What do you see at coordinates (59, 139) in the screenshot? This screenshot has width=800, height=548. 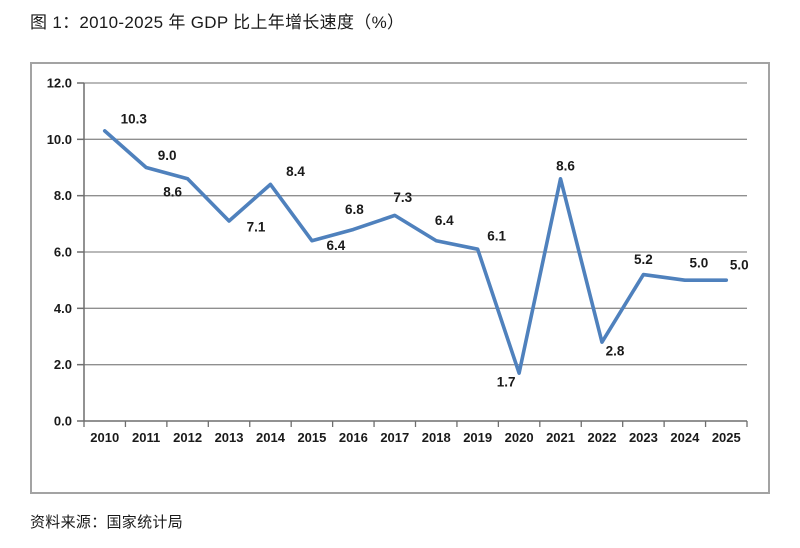 I see `y-axis-label: 10.0` at bounding box center [59, 139].